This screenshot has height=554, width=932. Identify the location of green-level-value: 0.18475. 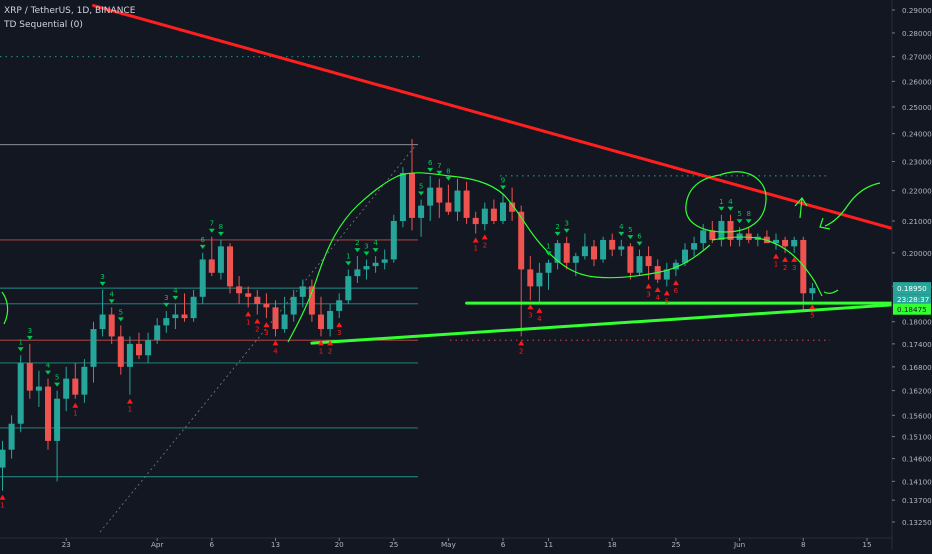
(912, 309).